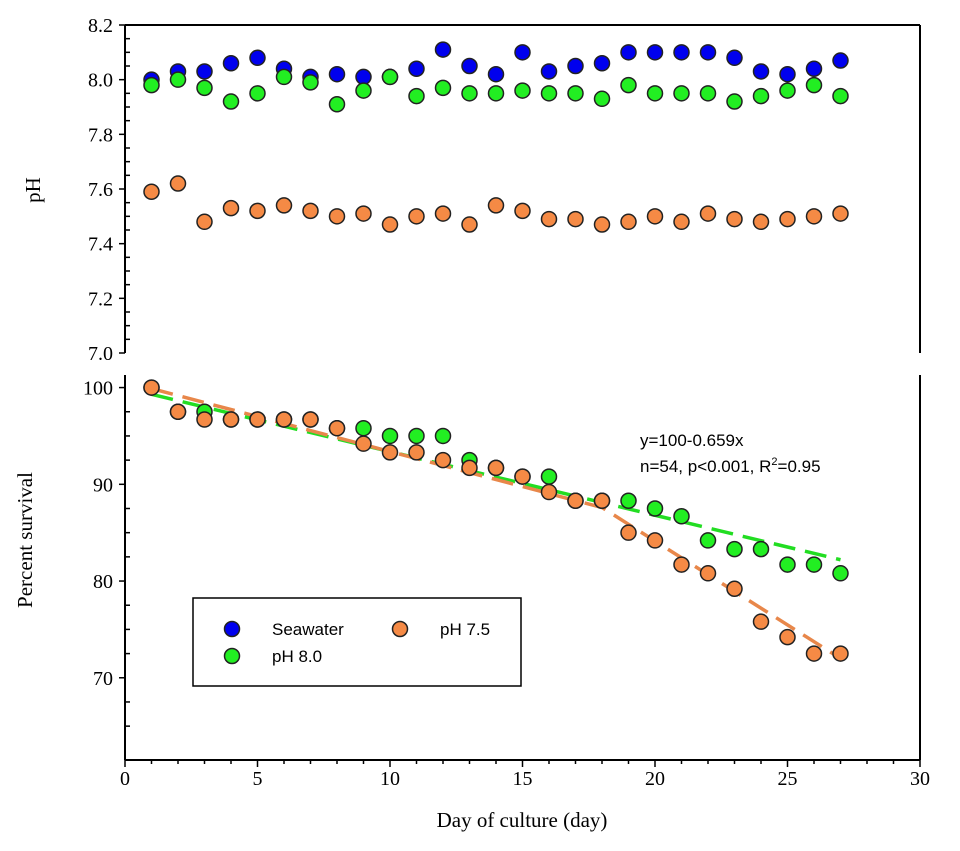  What do you see at coordinates (357, 642) in the screenshot?
I see `legend-box` at bounding box center [357, 642].